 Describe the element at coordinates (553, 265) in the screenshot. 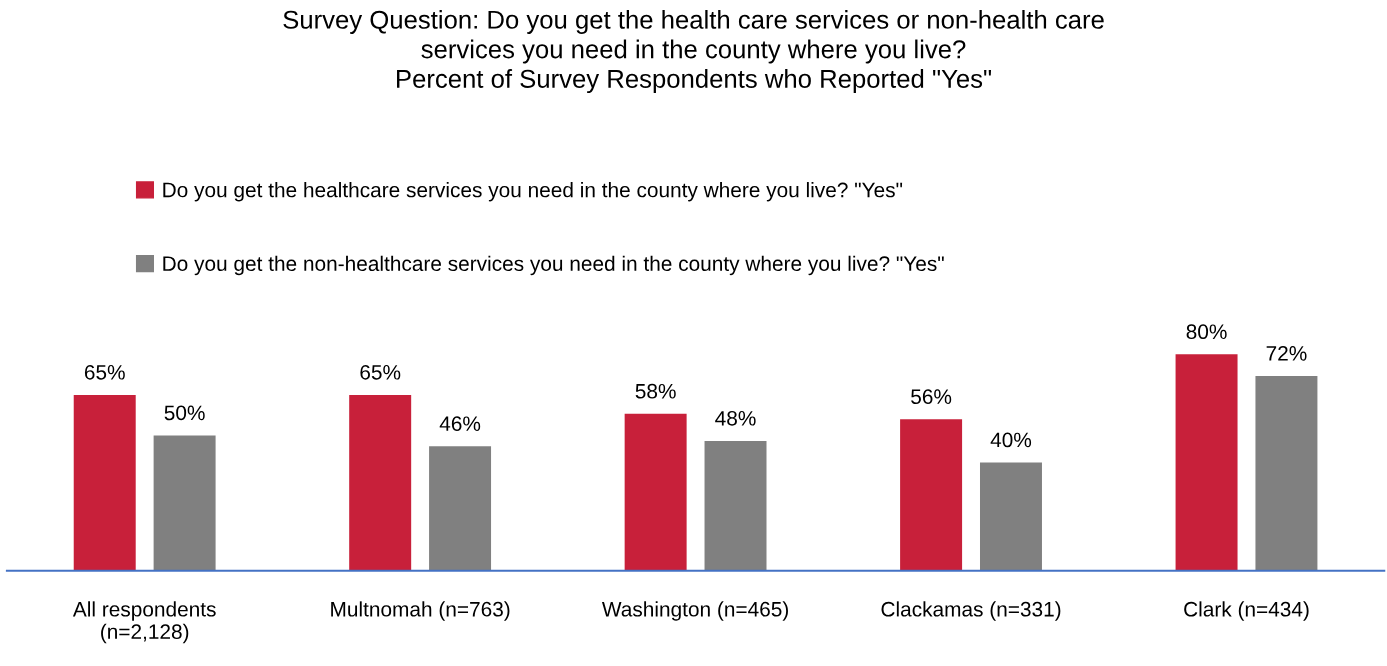

I see `legend-label: Do you get the non-healthcare services you need in the county where you live? "Yes"` at that location.